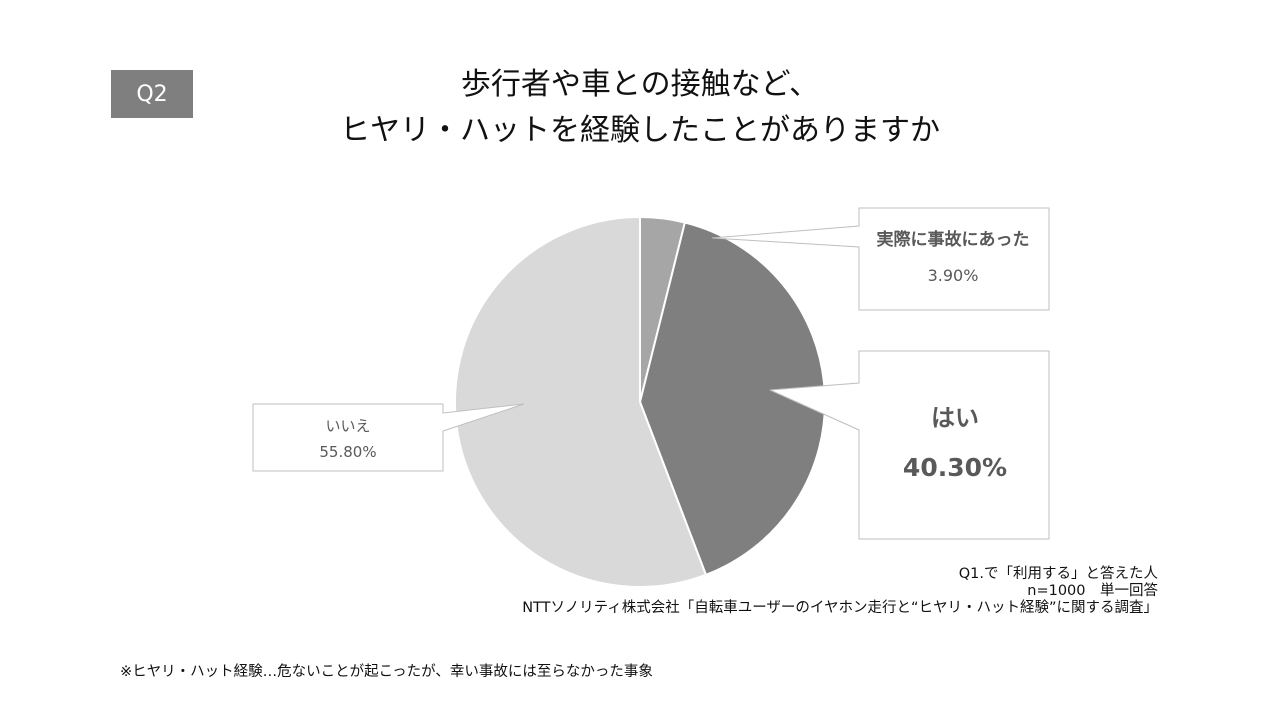  What do you see at coordinates (909, 445) in the screenshot?
I see `callout-yes: はい 40.30%` at bounding box center [909, 445].